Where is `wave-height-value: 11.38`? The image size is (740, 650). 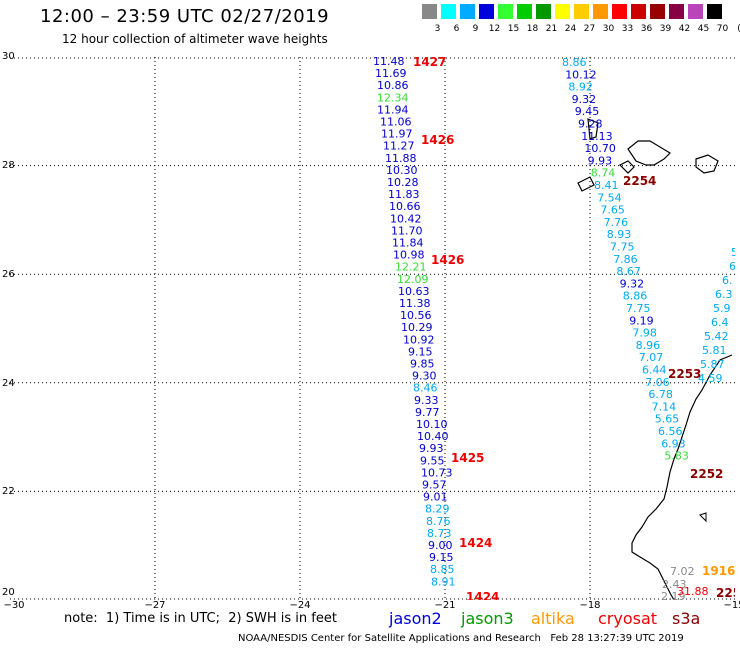
wave-height-value: 11.38 is located at coordinates (415, 303).